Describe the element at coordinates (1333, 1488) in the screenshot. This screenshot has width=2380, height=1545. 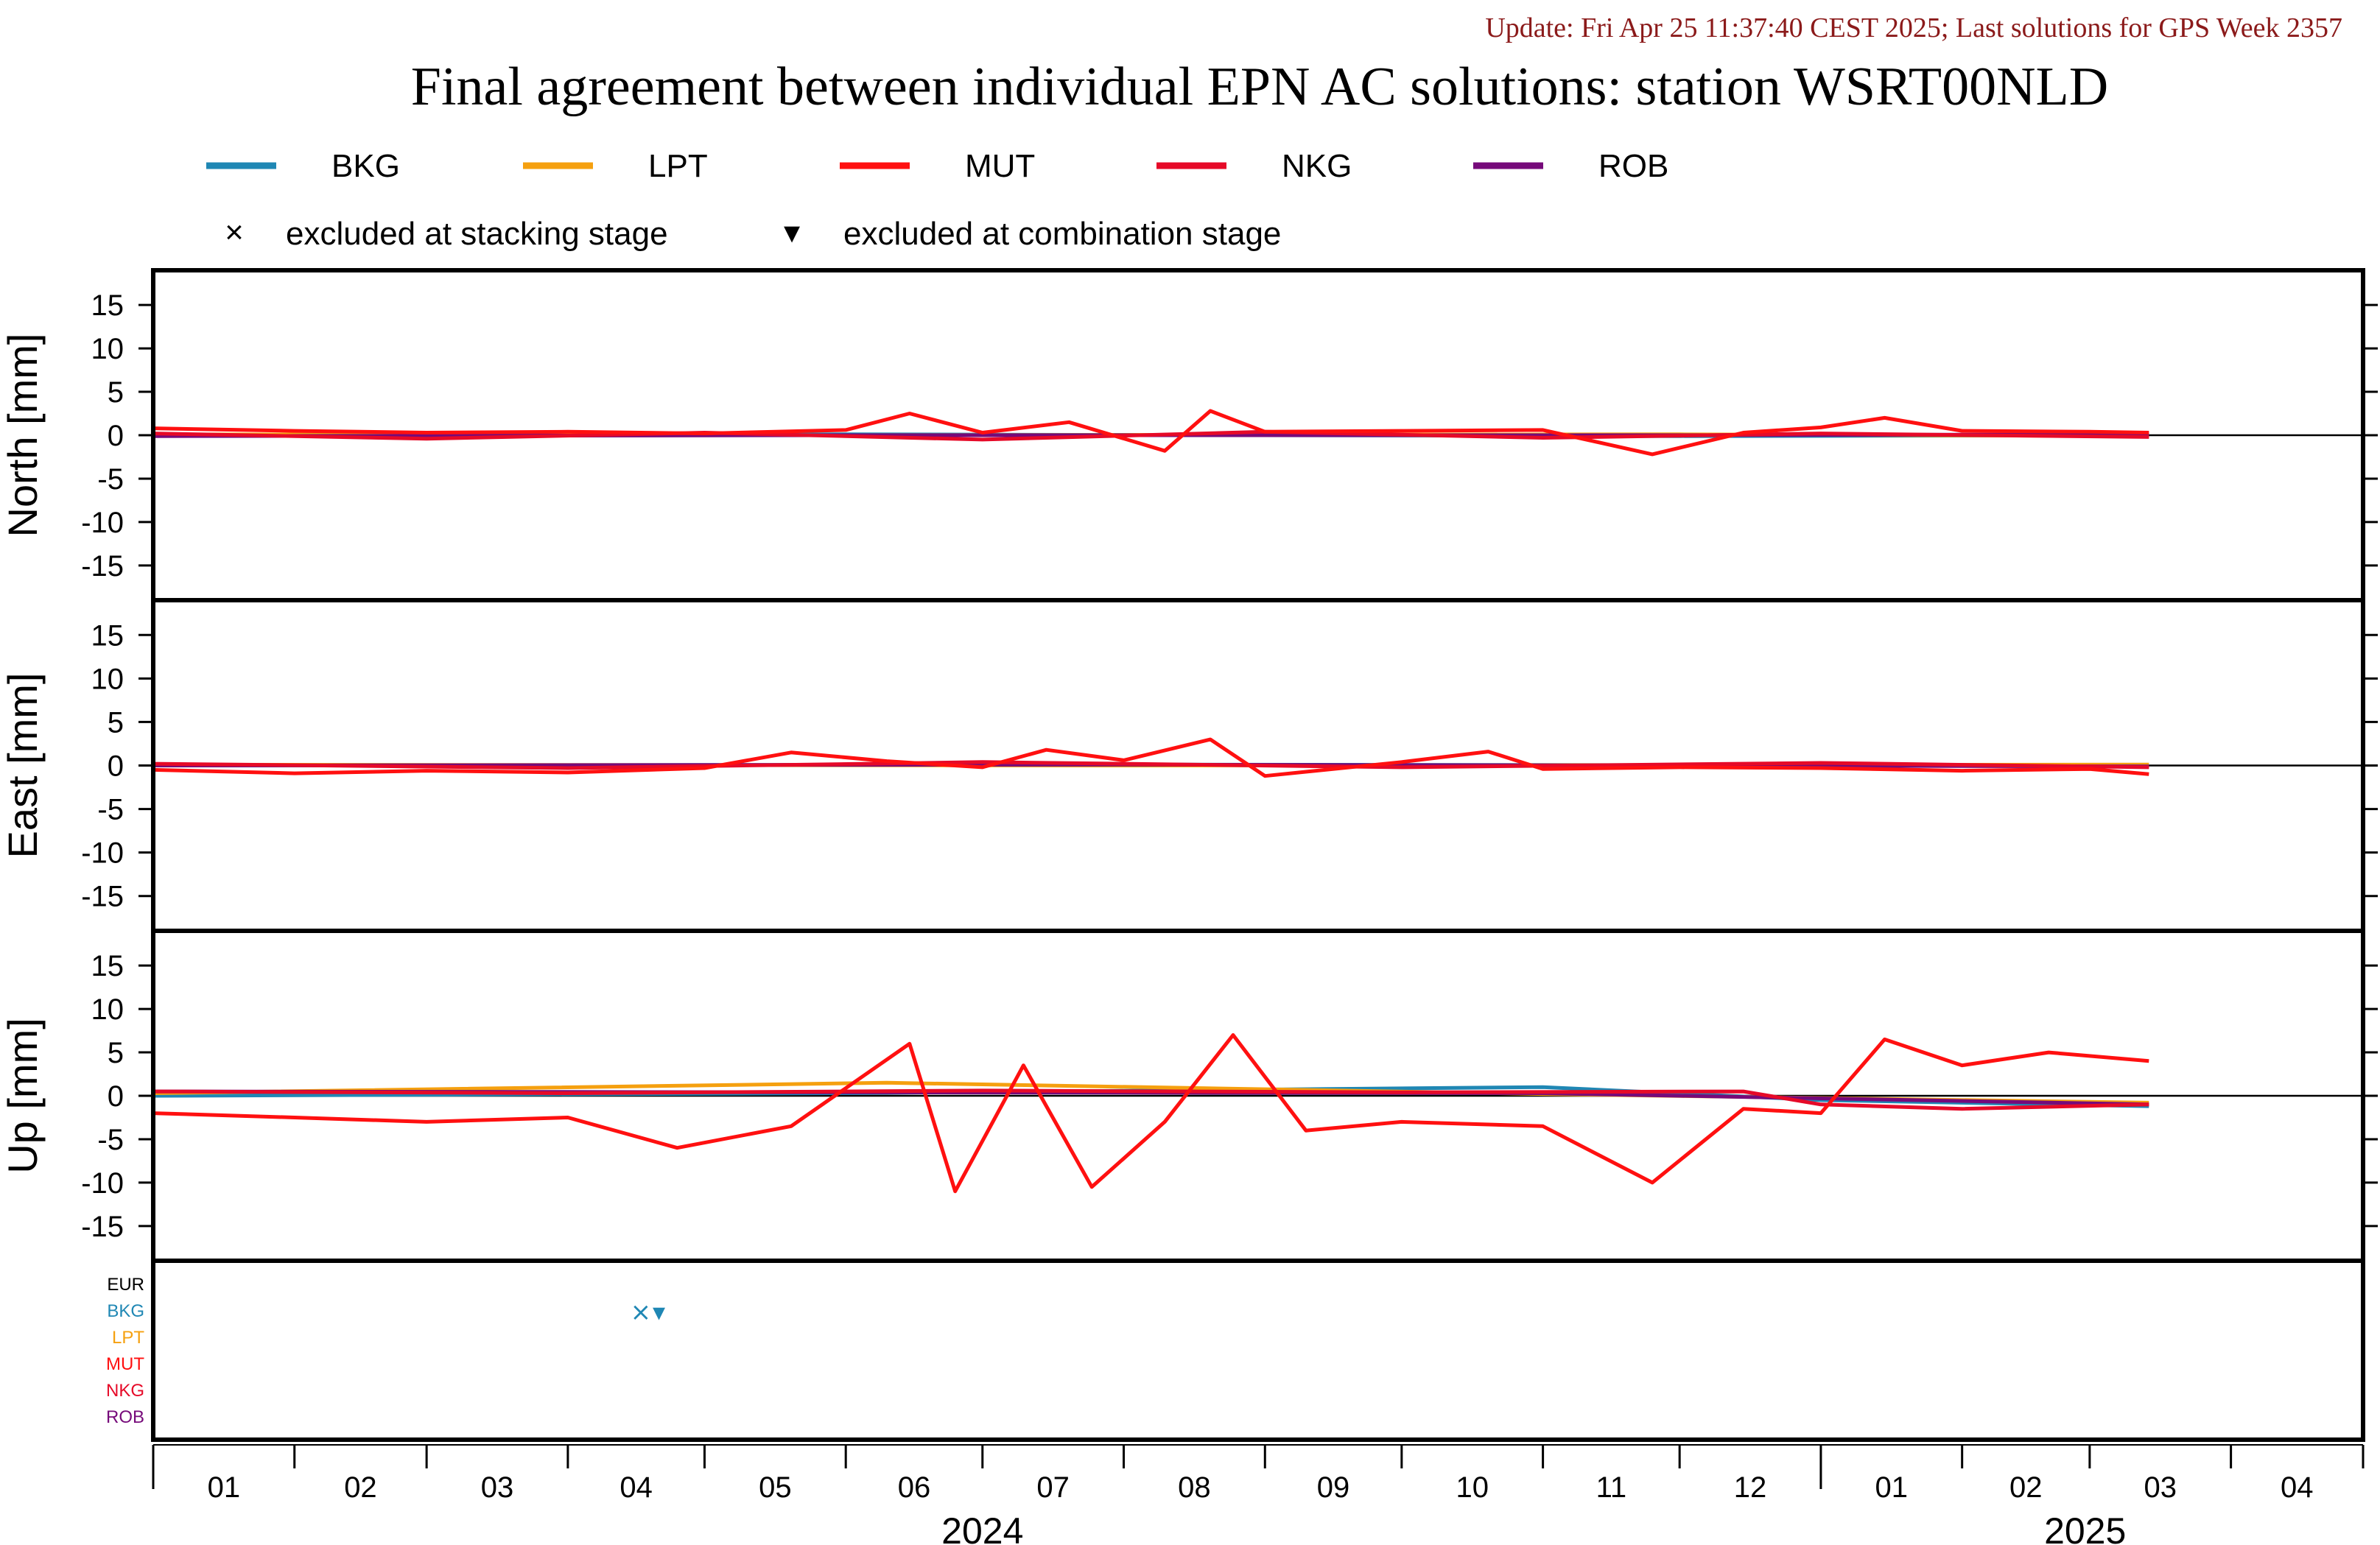
I see `x-month-label: 09` at that location.